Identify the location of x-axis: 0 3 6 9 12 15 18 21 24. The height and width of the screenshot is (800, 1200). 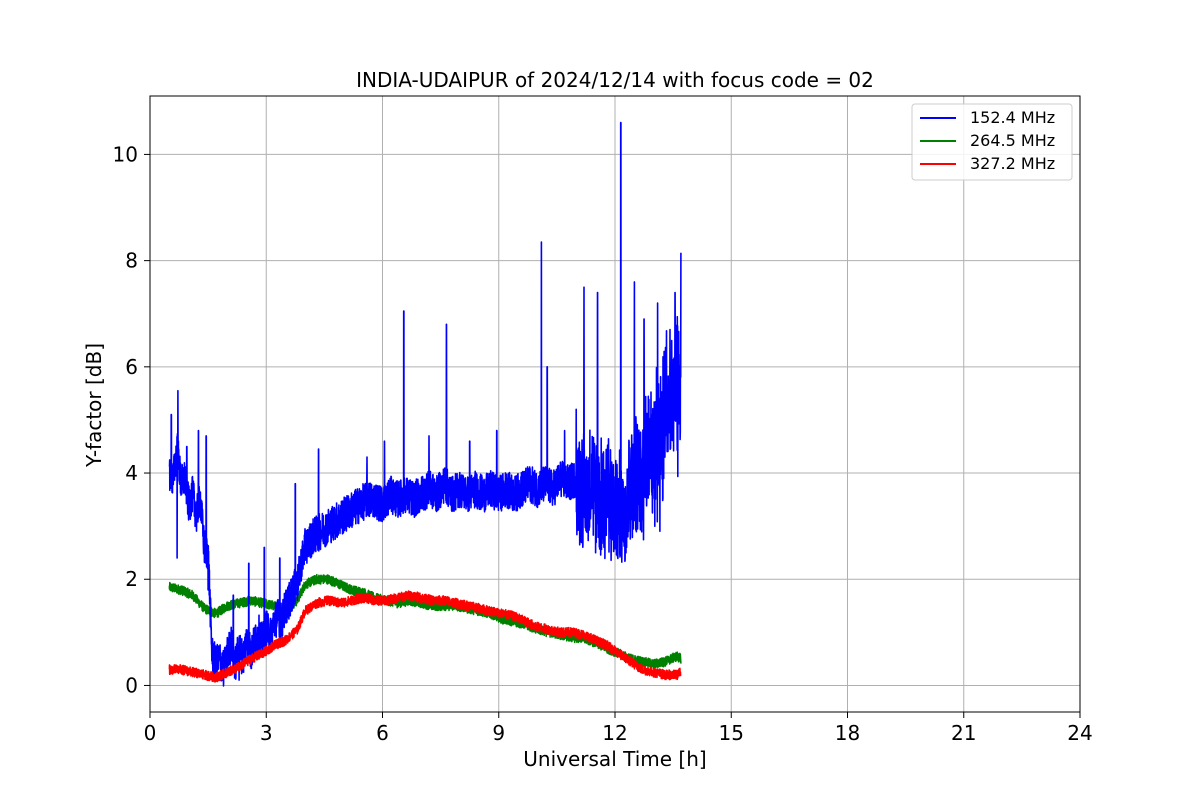
(618, 728).